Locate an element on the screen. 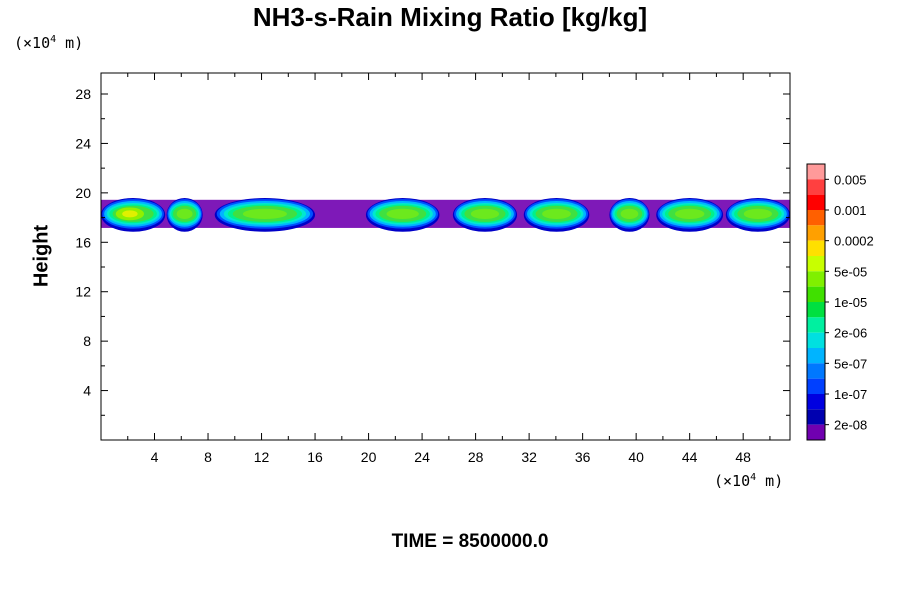 This screenshot has height=600, width=900. x-tick-label: 16 is located at coordinates (315, 457).